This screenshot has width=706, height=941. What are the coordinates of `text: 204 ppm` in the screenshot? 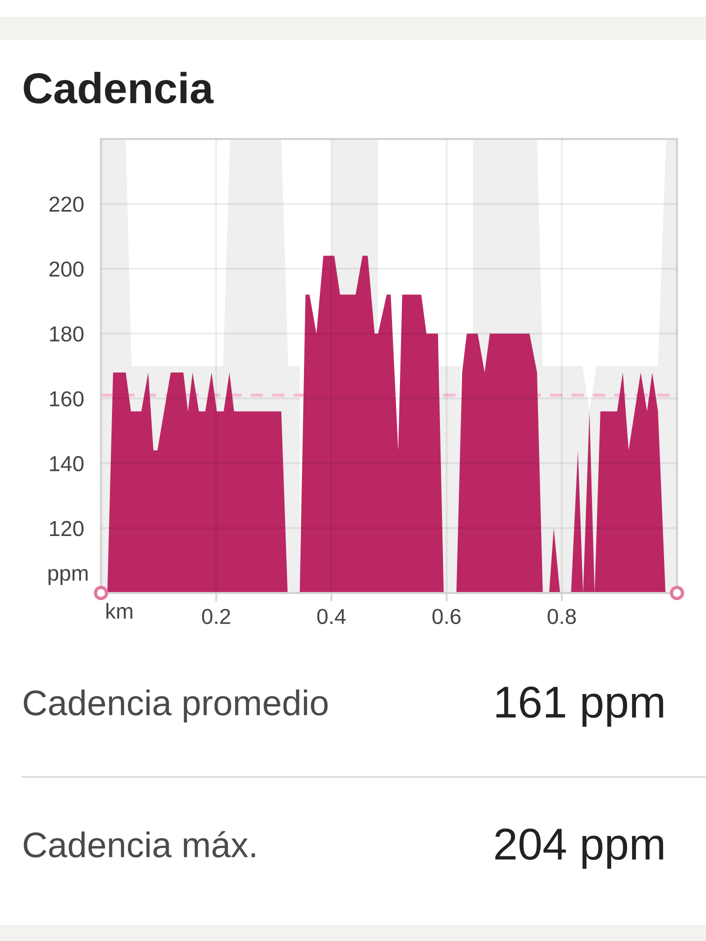 It's located at (579, 848).